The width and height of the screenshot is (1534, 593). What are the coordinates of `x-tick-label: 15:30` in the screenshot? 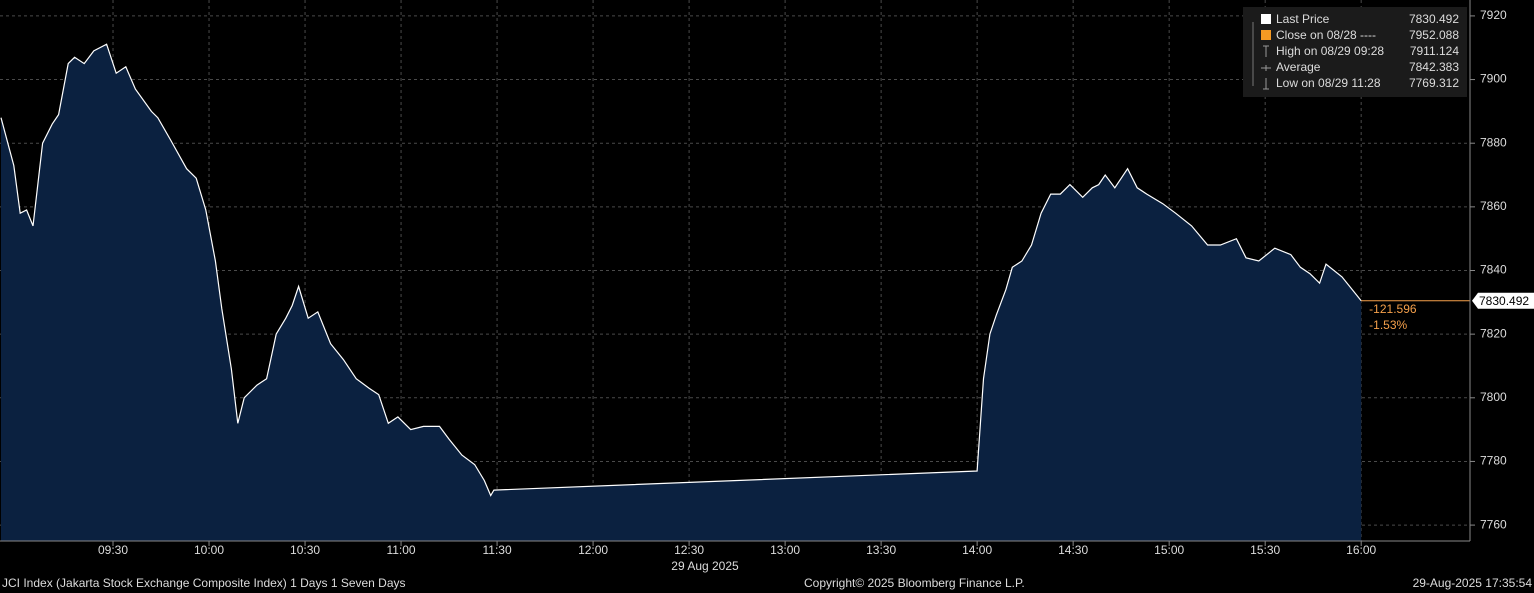 It's located at (1265, 550).